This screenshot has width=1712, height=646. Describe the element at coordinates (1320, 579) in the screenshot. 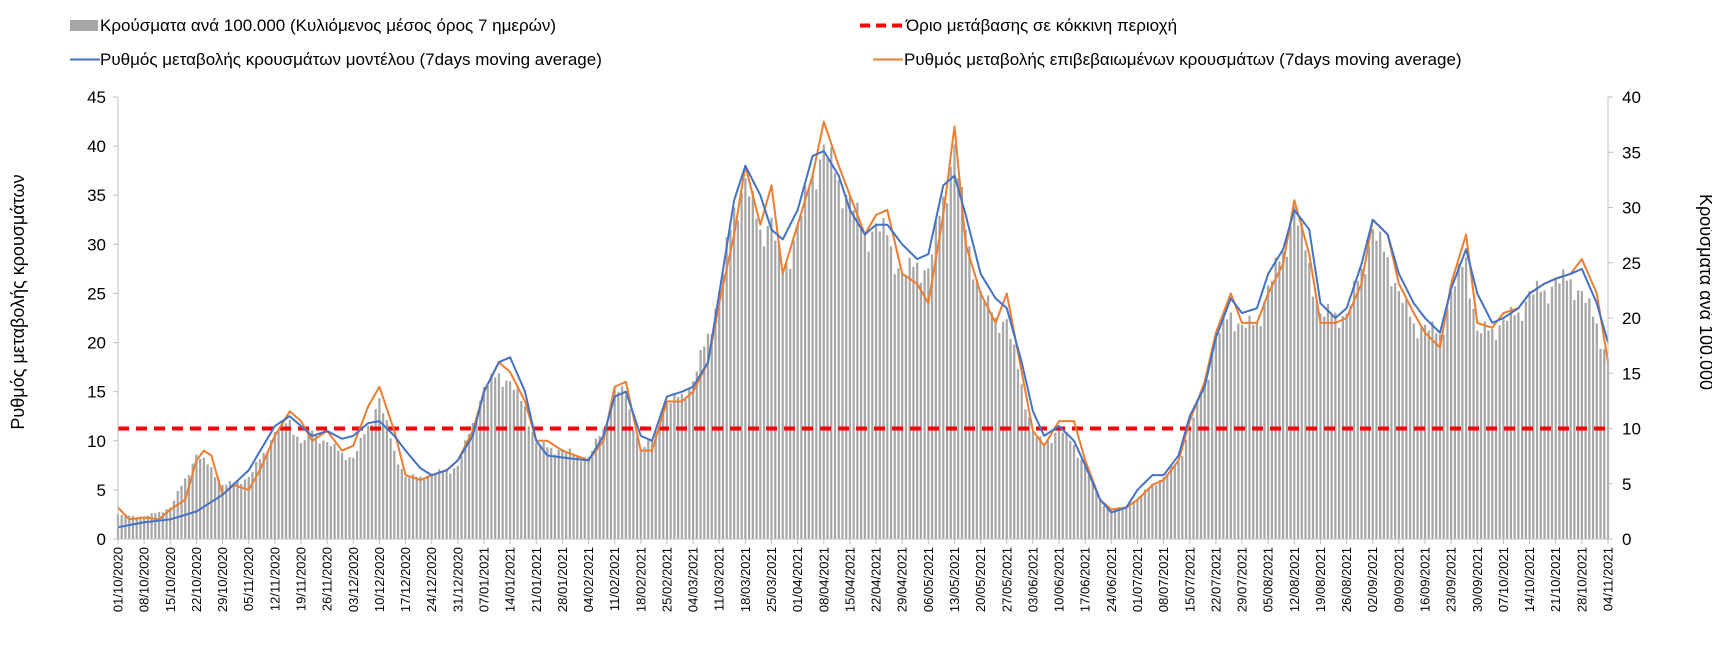

I see `x-tick-label: 19/08/2021` at that location.